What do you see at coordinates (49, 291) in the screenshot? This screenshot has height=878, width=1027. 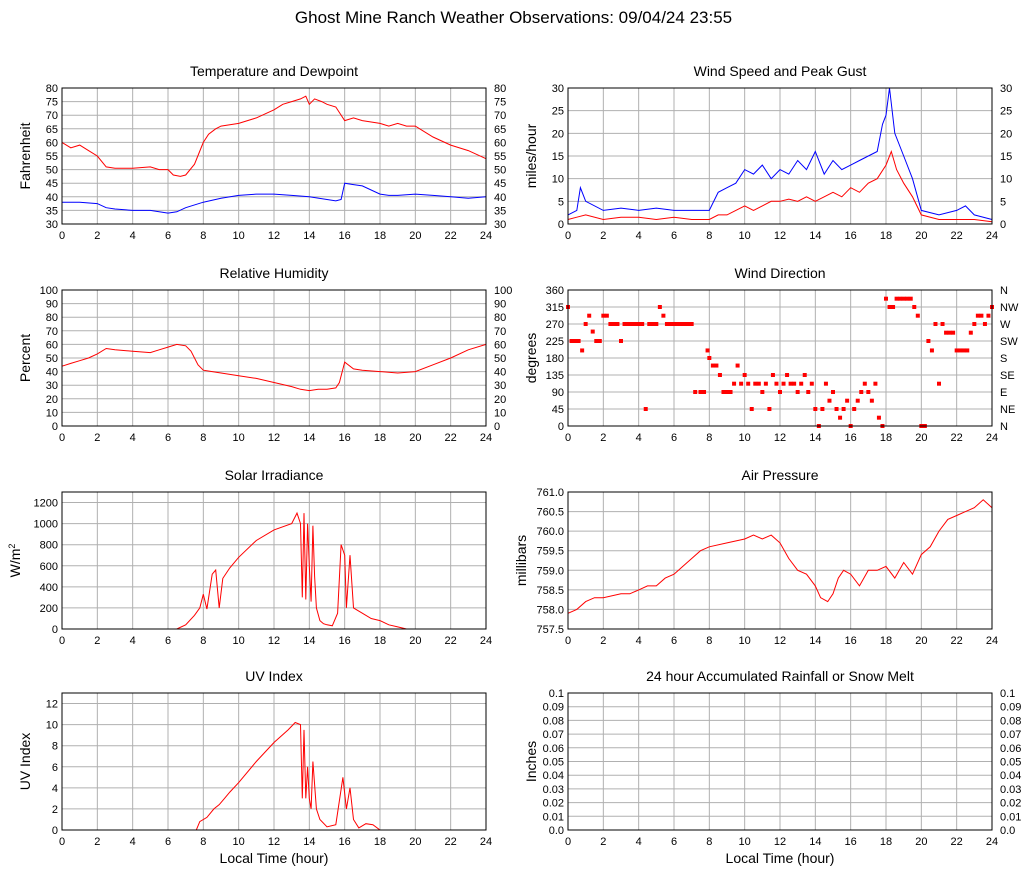 I see `y-tick-label: 100` at bounding box center [49, 291].